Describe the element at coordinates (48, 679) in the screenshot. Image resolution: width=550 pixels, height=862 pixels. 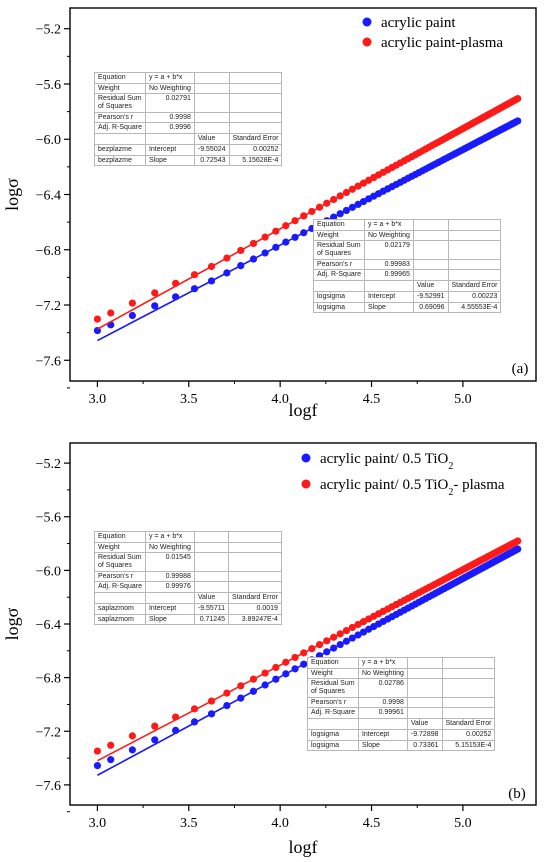
I see `y-tick-label: −6.8` at that location.